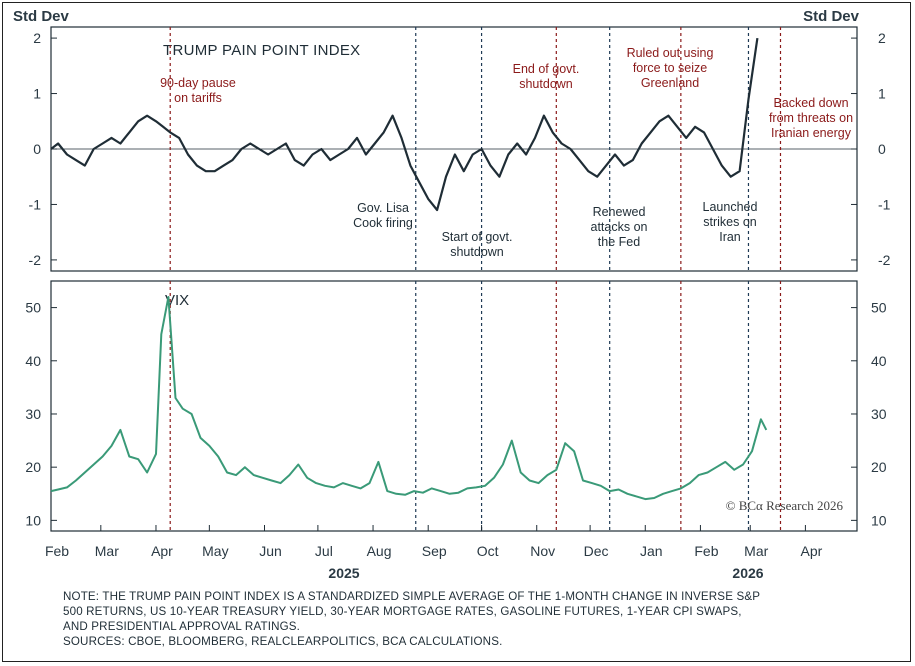 The width and height of the screenshot is (915, 666). What do you see at coordinates (33, 467) in the screenshot?
I see `y-tick-label-left: 20` at bounding box center [33, 467].